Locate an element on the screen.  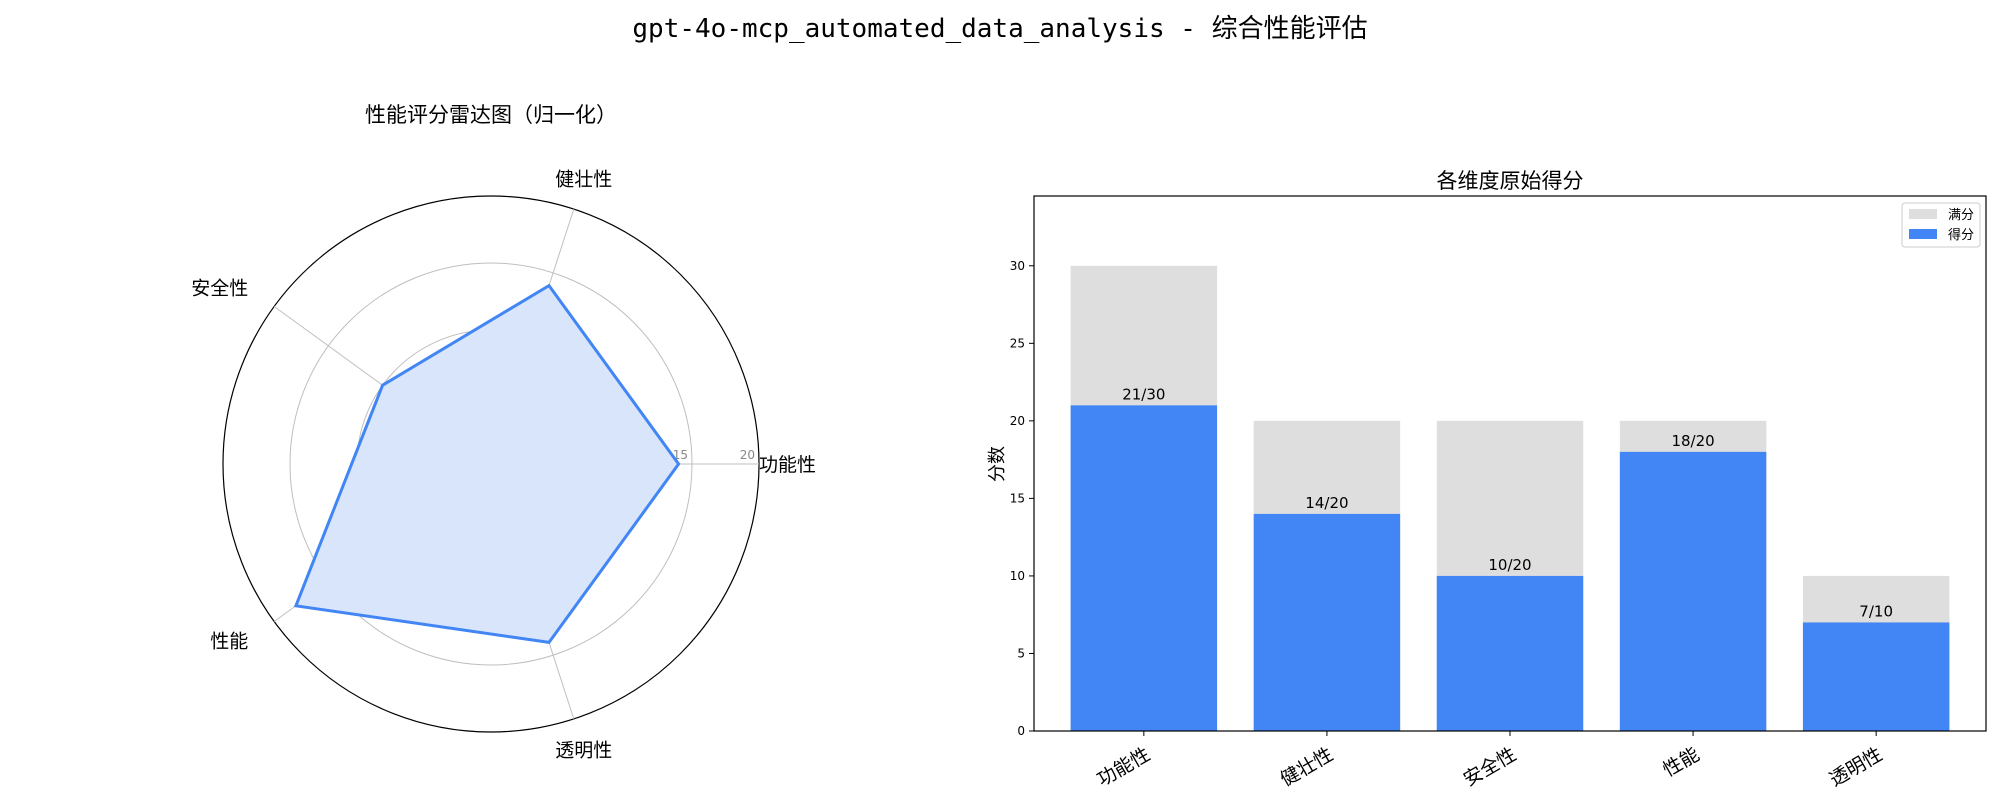
bar-title: 各维度原始得分 is located at coordinates (1510, 181).